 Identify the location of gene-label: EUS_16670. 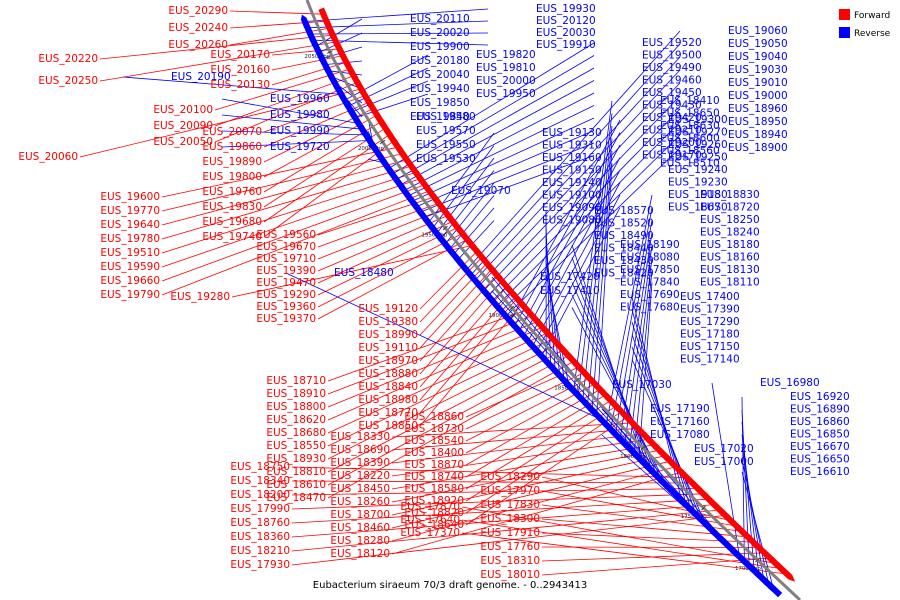
(820, 447).